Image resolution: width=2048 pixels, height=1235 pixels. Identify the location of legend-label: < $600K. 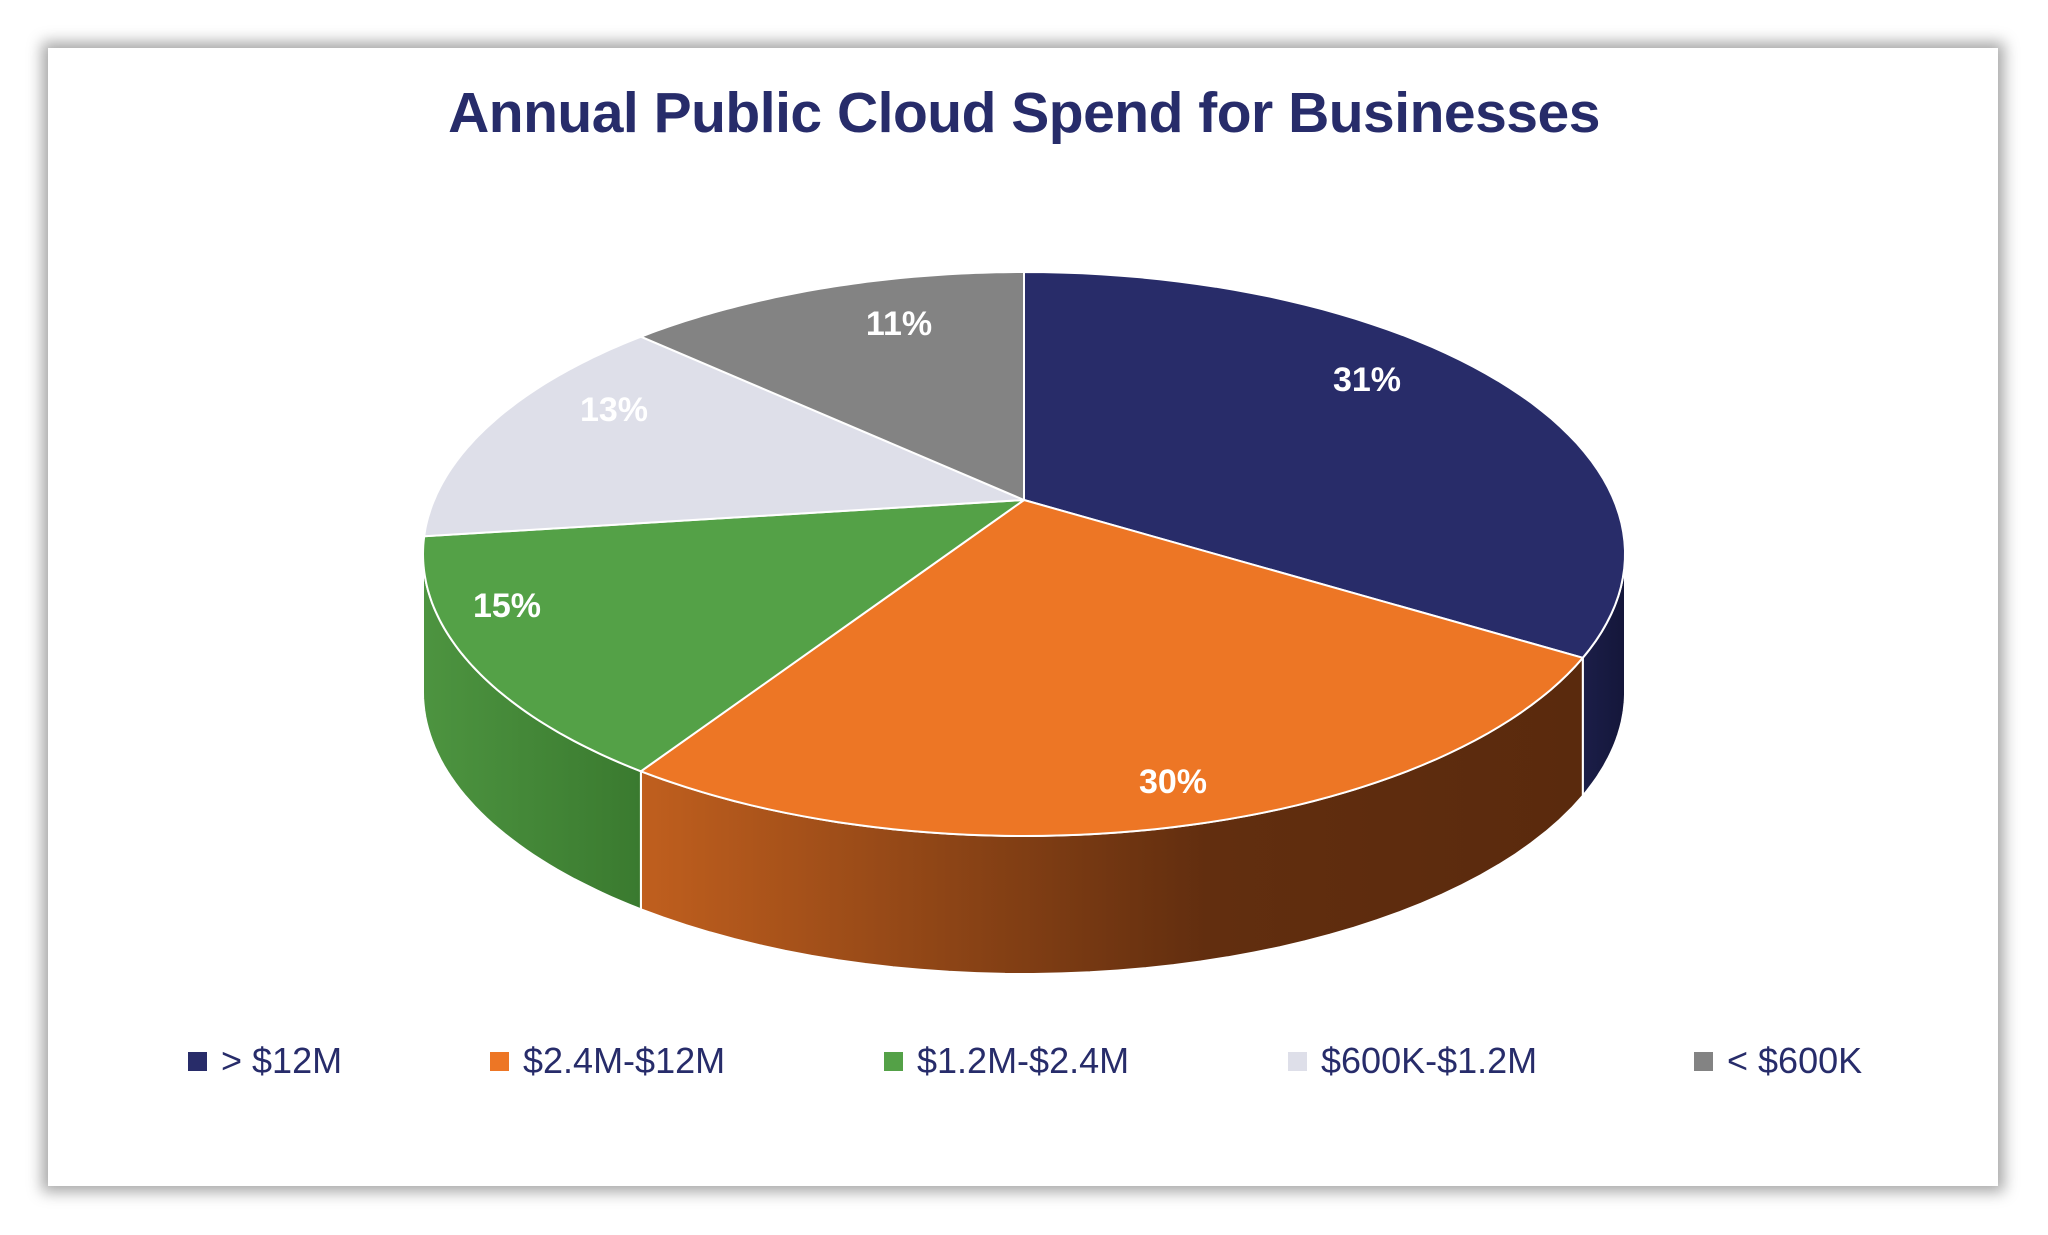
(1795, 1060).